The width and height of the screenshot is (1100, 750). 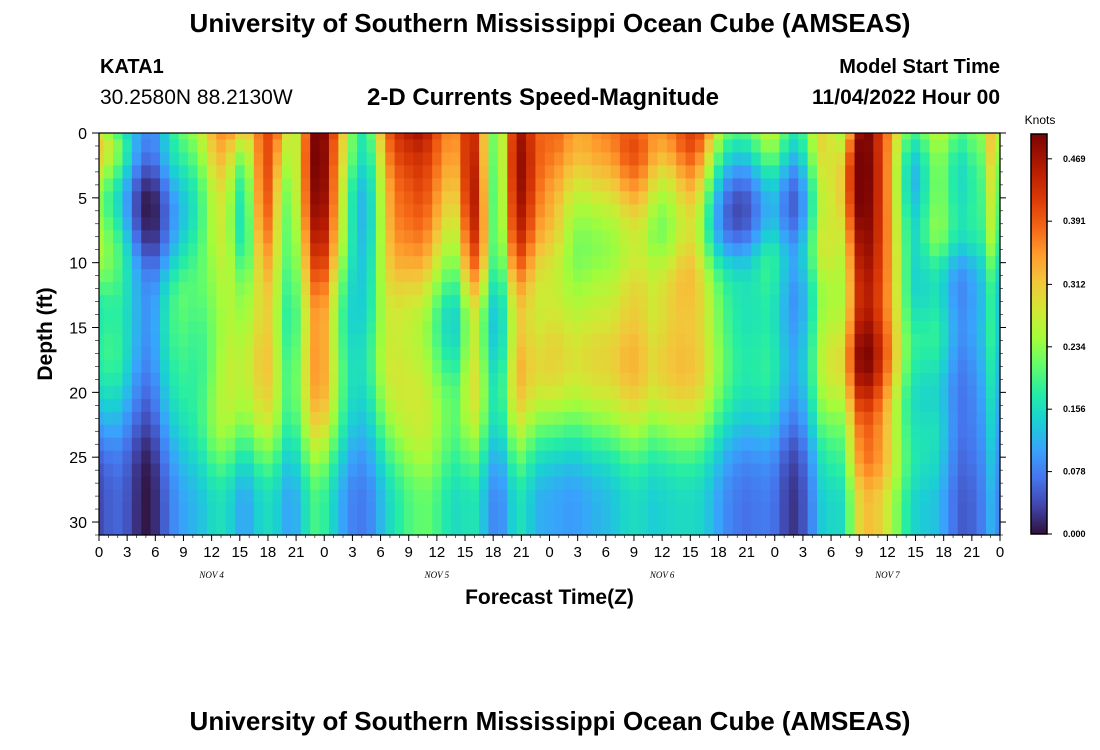 I want to click on x-axis-label: Forecast Time(Z), so click(x=549, y=597).